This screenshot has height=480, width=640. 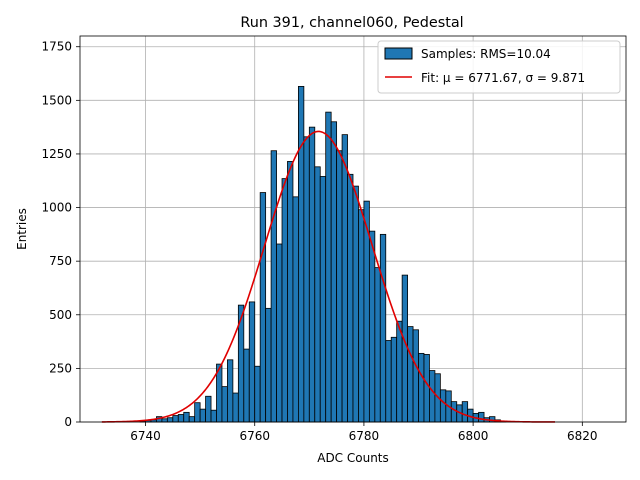 What do you see at coordinates (56, 154) in the screenshot?
I see `y-tick-label: 1250` at bounding box center [56, 154].